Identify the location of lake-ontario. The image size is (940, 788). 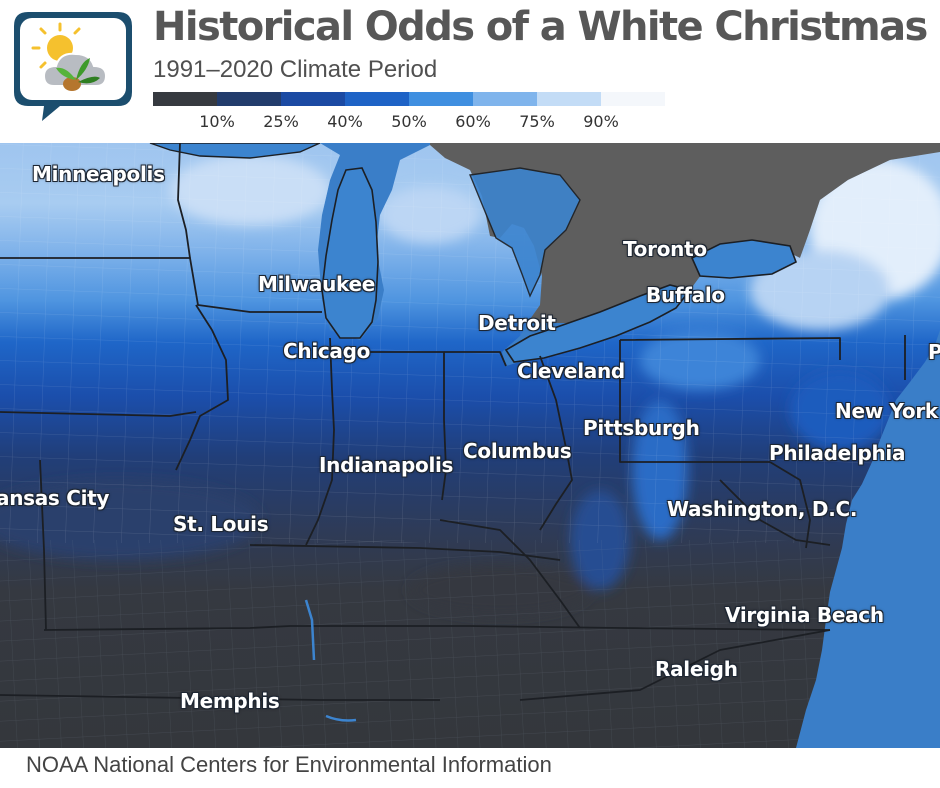
(744, 259).